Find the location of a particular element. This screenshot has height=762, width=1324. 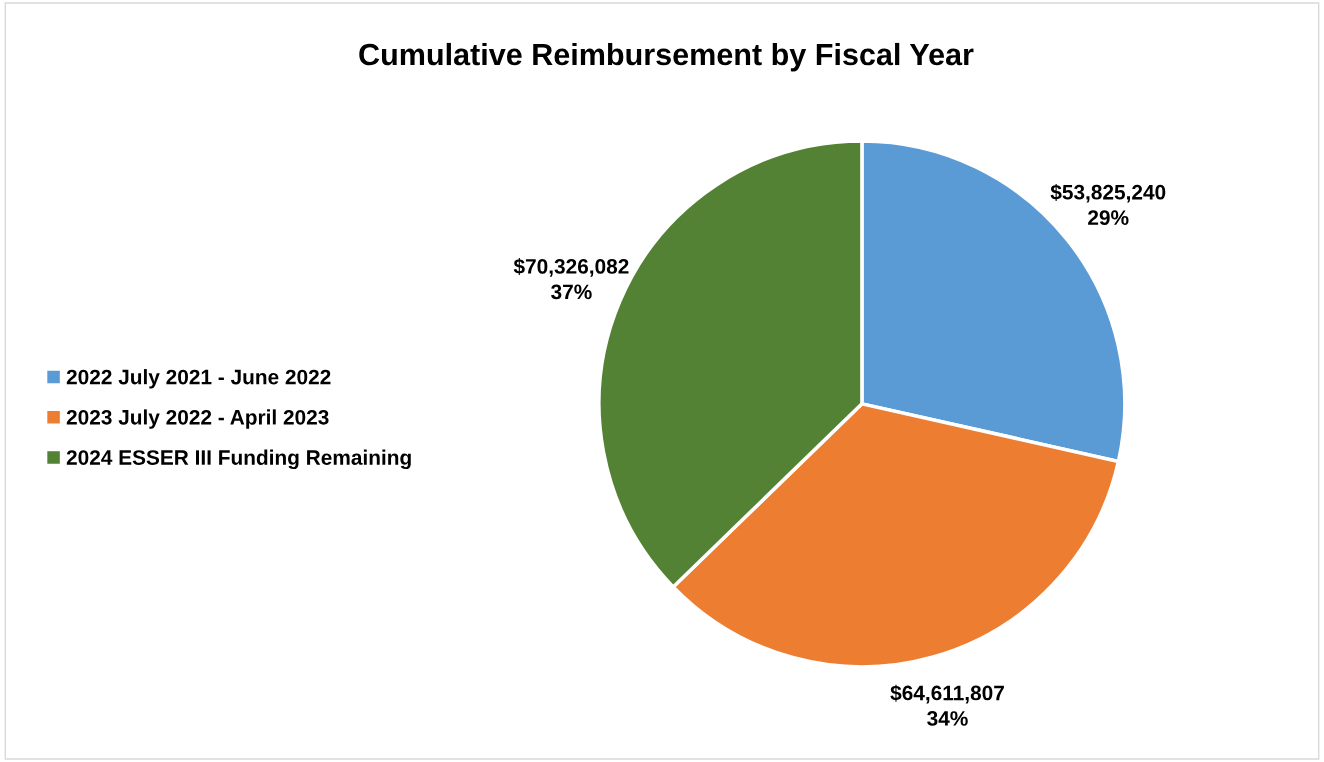

legend-label: 2022 July 2021 - June 2022 is located at coordinates (198, 379).